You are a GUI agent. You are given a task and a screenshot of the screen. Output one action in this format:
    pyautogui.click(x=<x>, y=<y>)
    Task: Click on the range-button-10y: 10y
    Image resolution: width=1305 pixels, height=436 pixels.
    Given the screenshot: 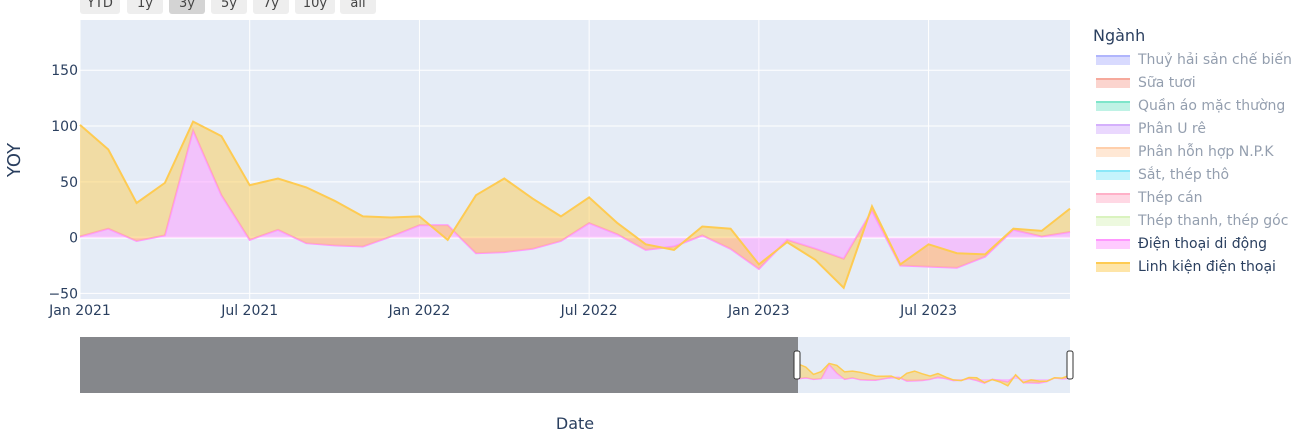 What is the action you would take?
    pyautogui.click(x=315, y=7)
    